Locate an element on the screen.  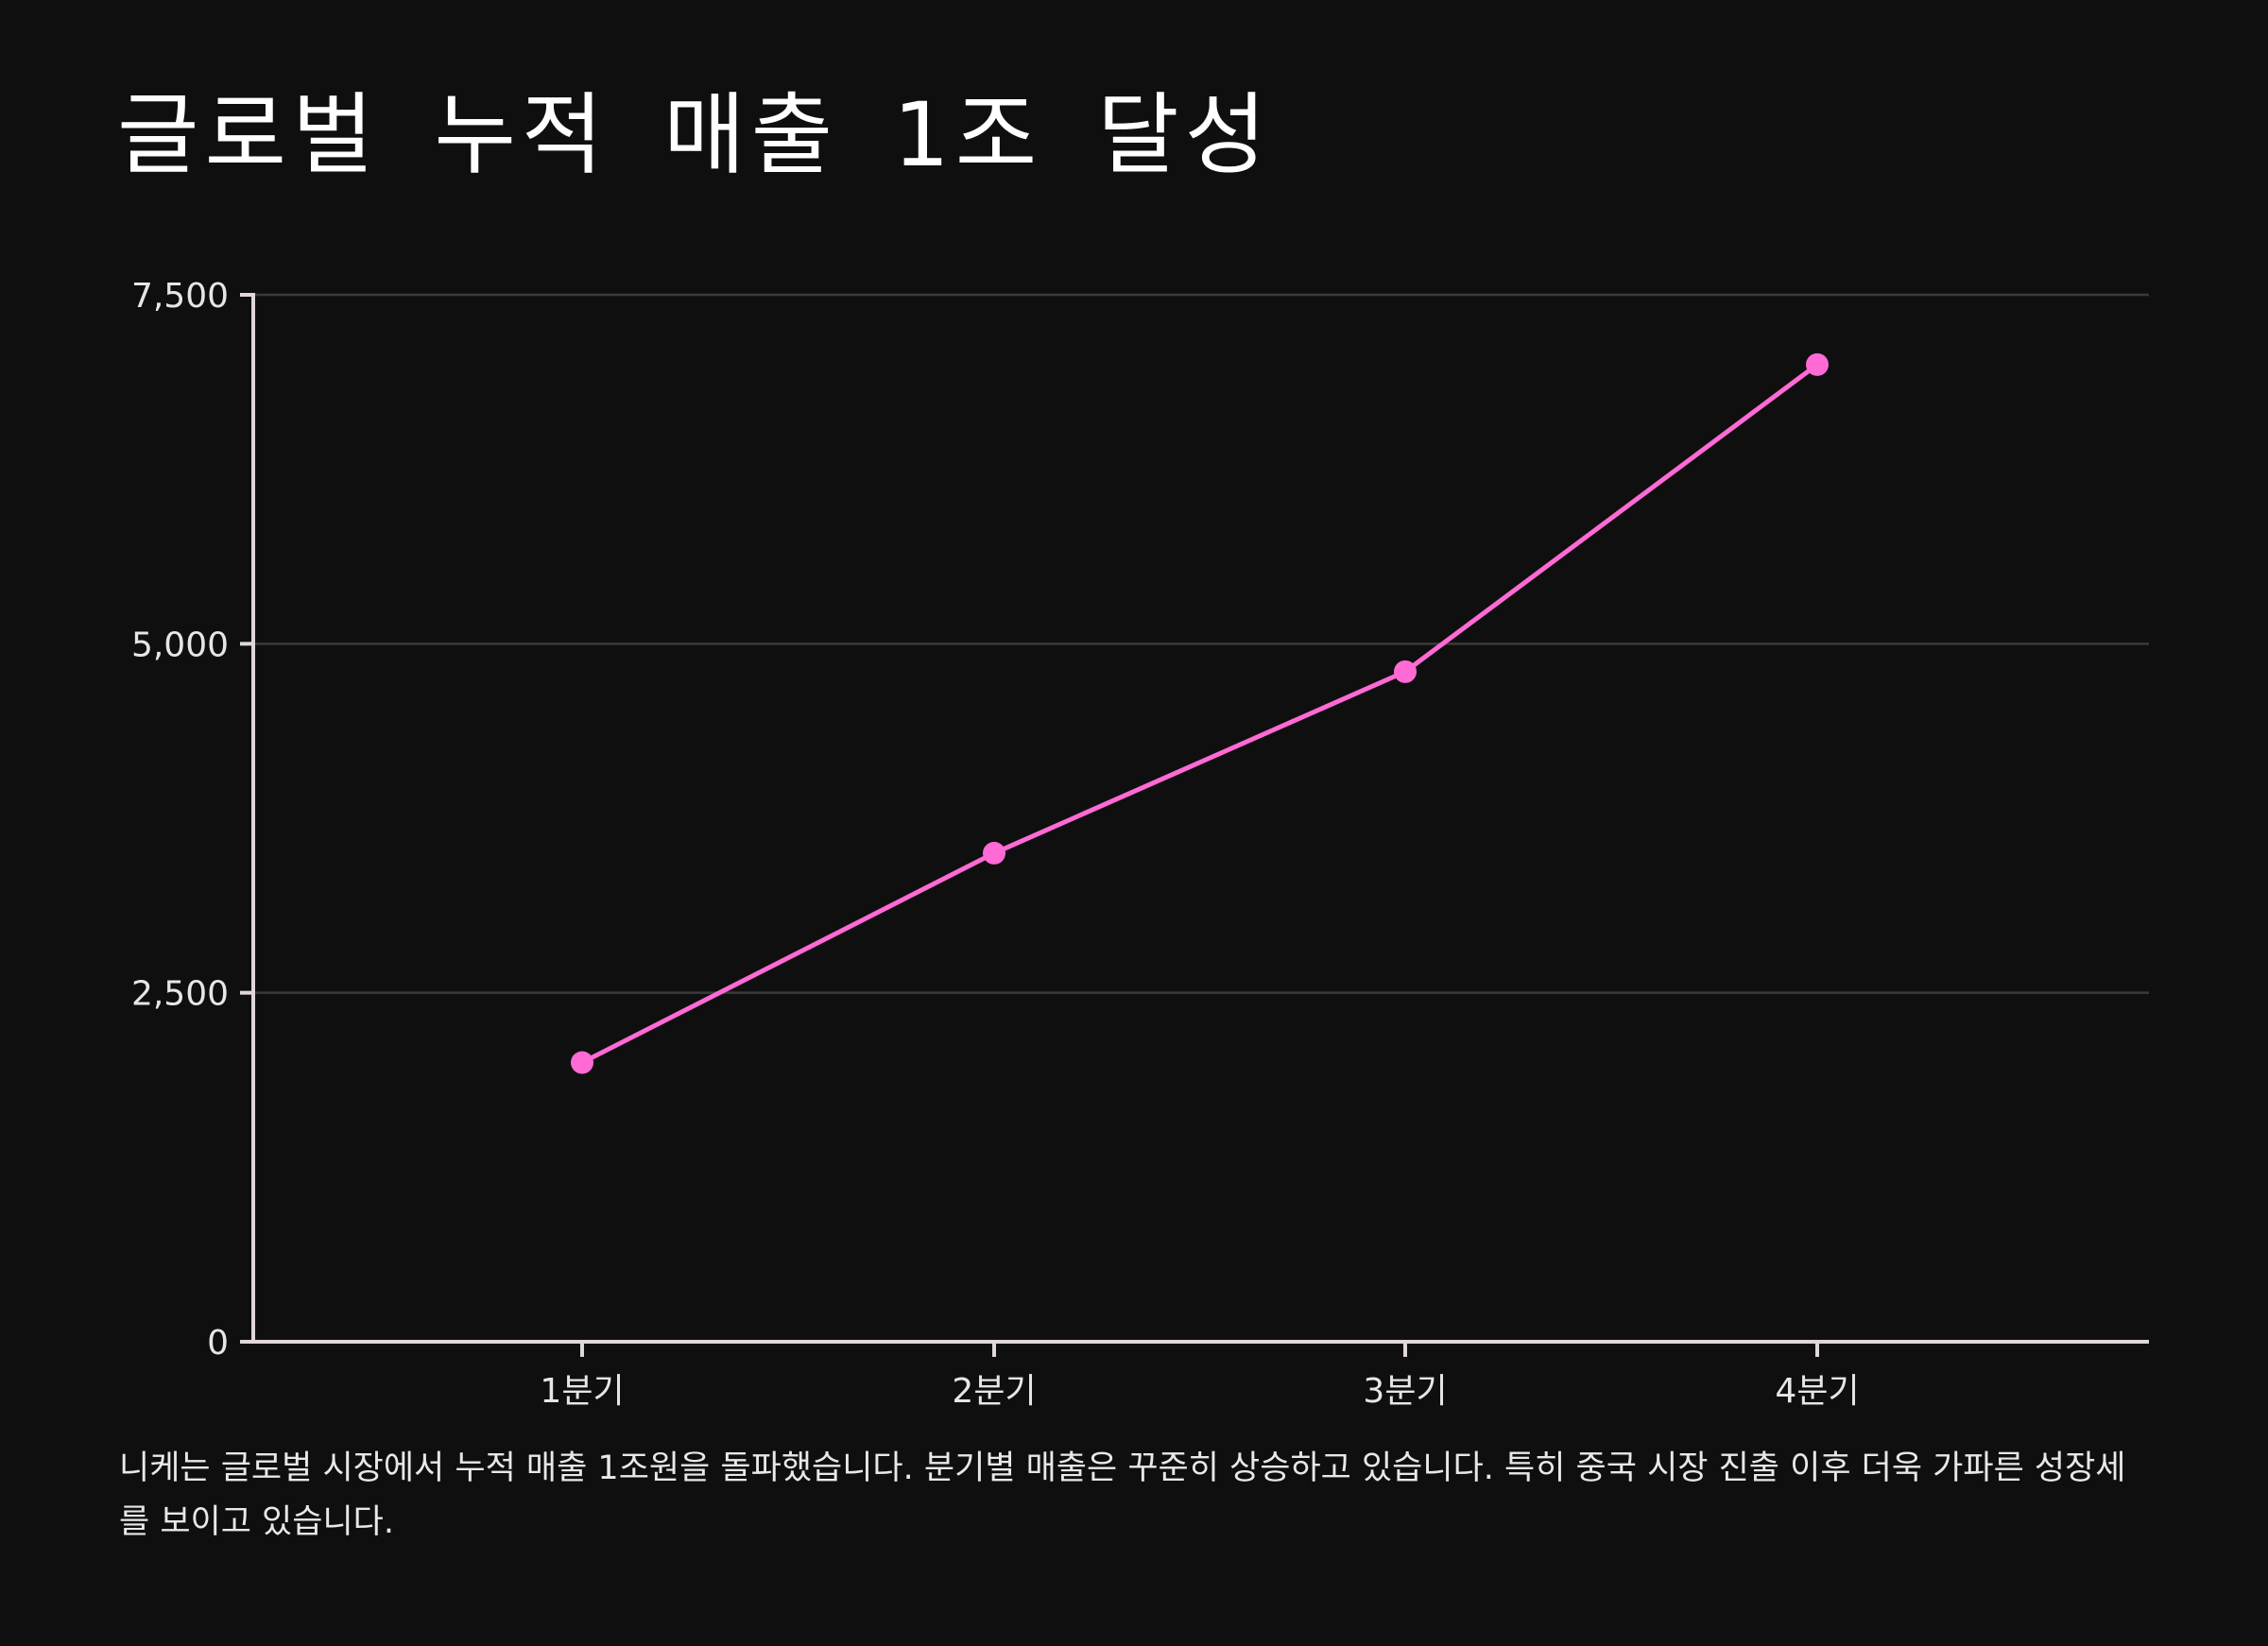
y-tick-label-0: 0 is located at coordinates (218, 1343).